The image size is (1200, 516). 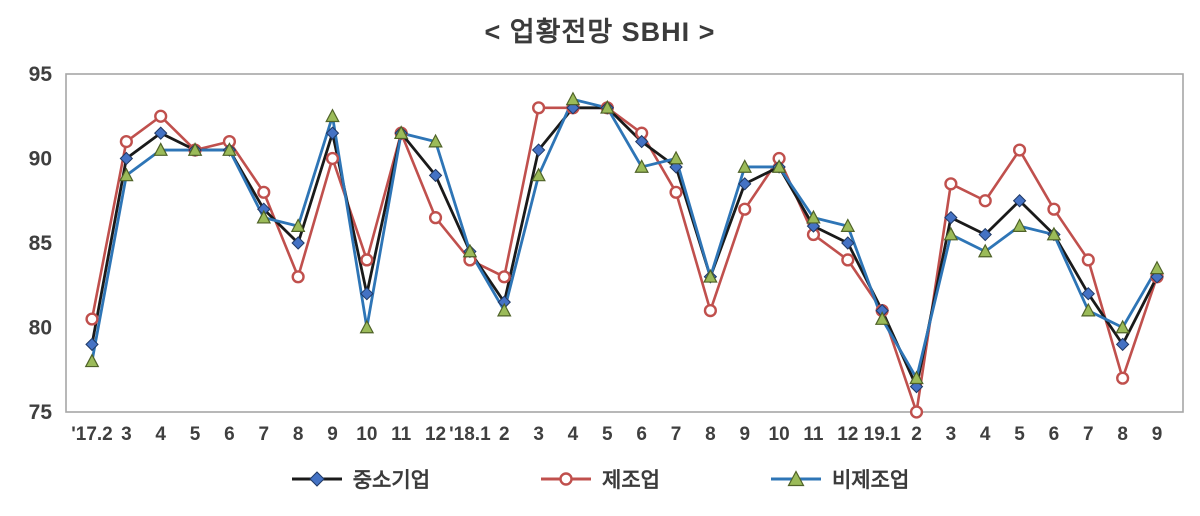 I want to click on page-title: < 업황전망 SBHI >, so click(x=600, y=32).